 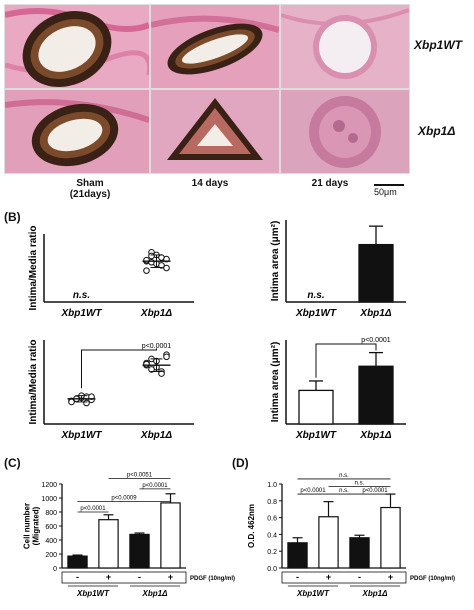 I want to click on panel-c-label: (C), so click(x=12, y=463).